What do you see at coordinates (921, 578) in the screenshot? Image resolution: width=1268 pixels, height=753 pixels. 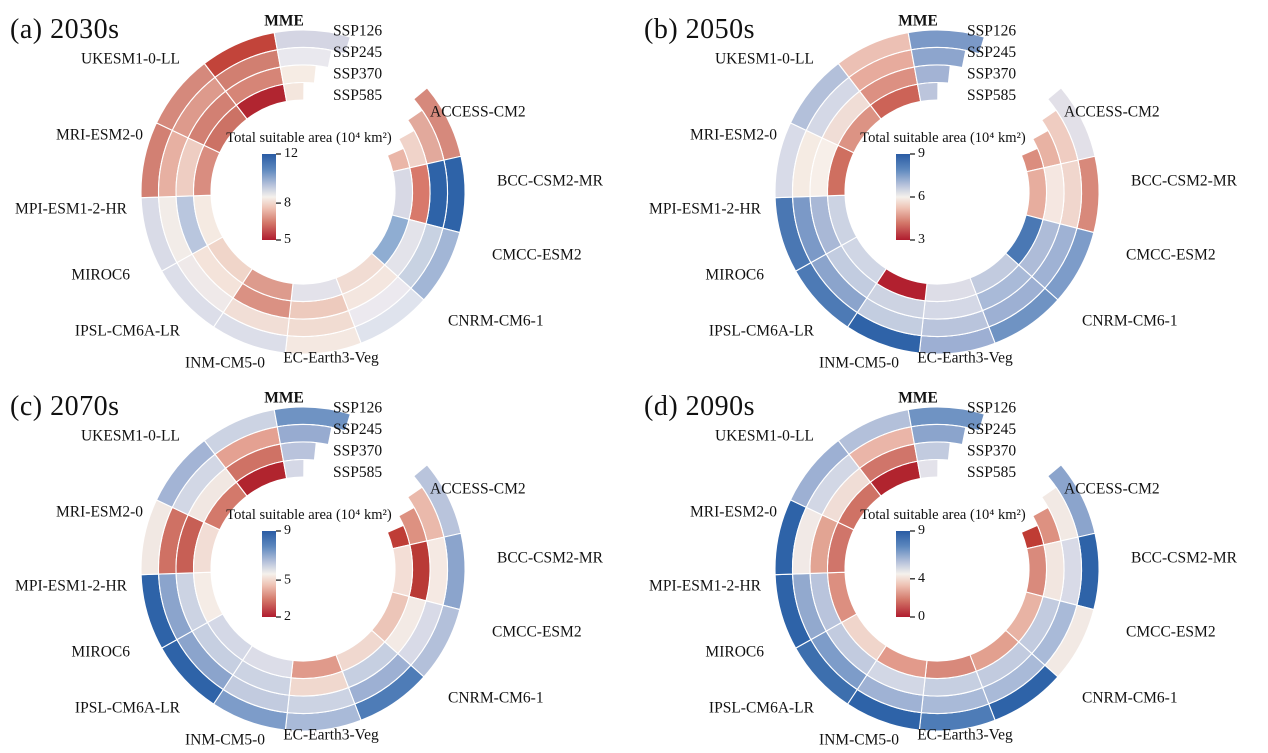 I see `colorbar-tick-label: 4` at bounding box center [921, 578].